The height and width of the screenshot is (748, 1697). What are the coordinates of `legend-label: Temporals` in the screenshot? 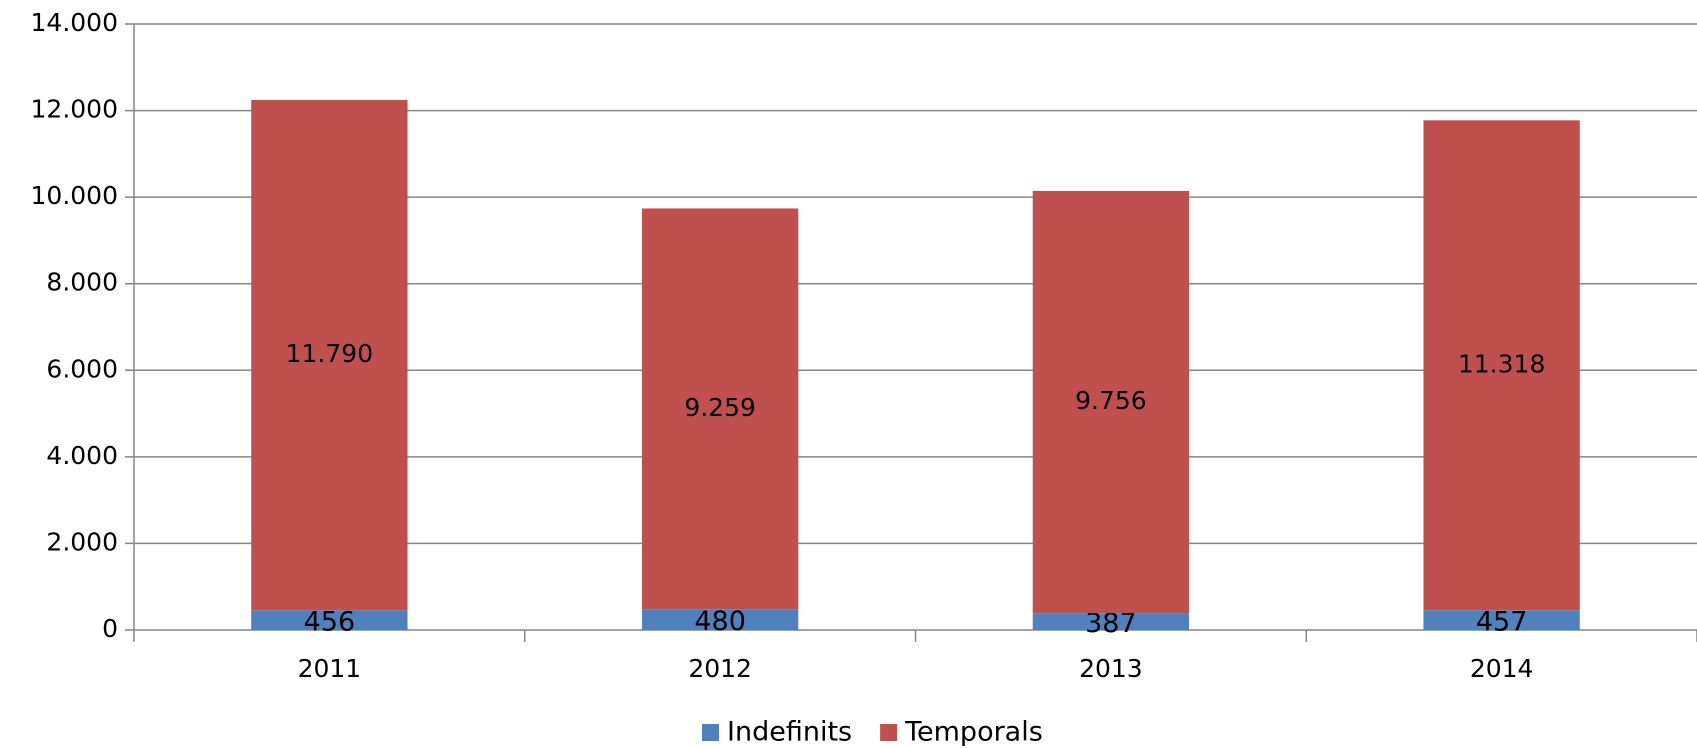 It's located at (973, 732).